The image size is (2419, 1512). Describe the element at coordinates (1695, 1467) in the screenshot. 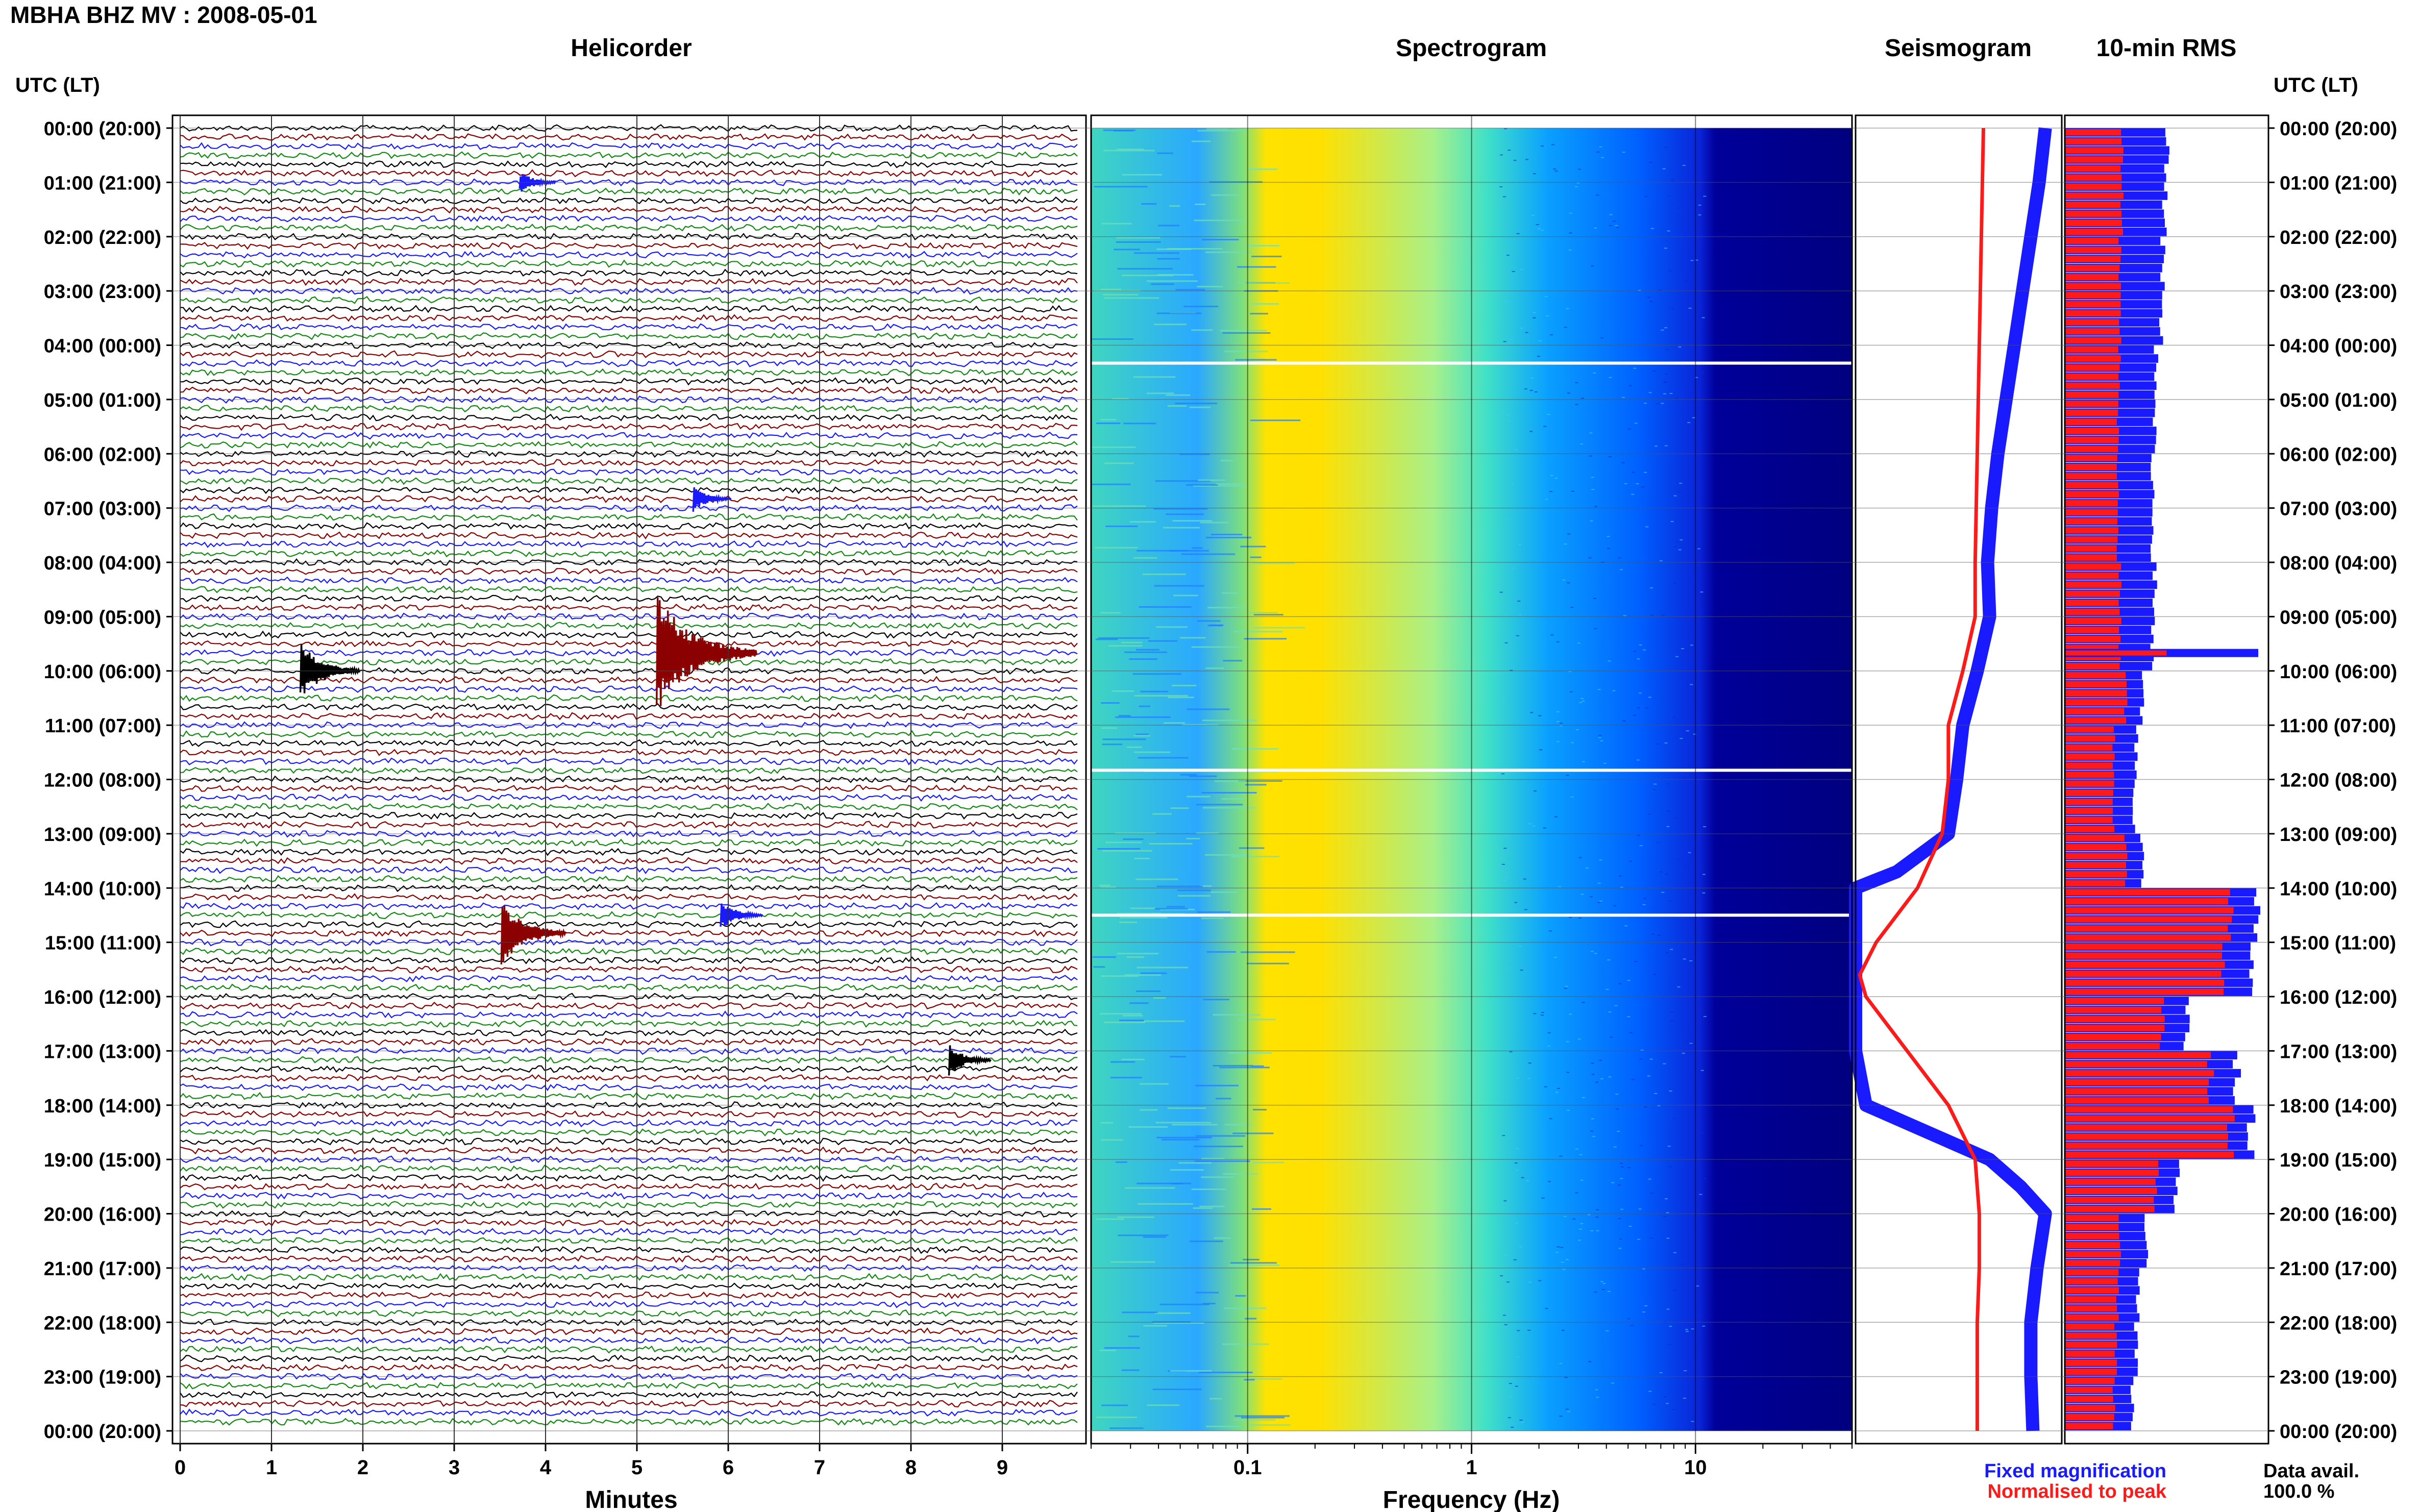

I see `x-tick-label: 10` at that location.